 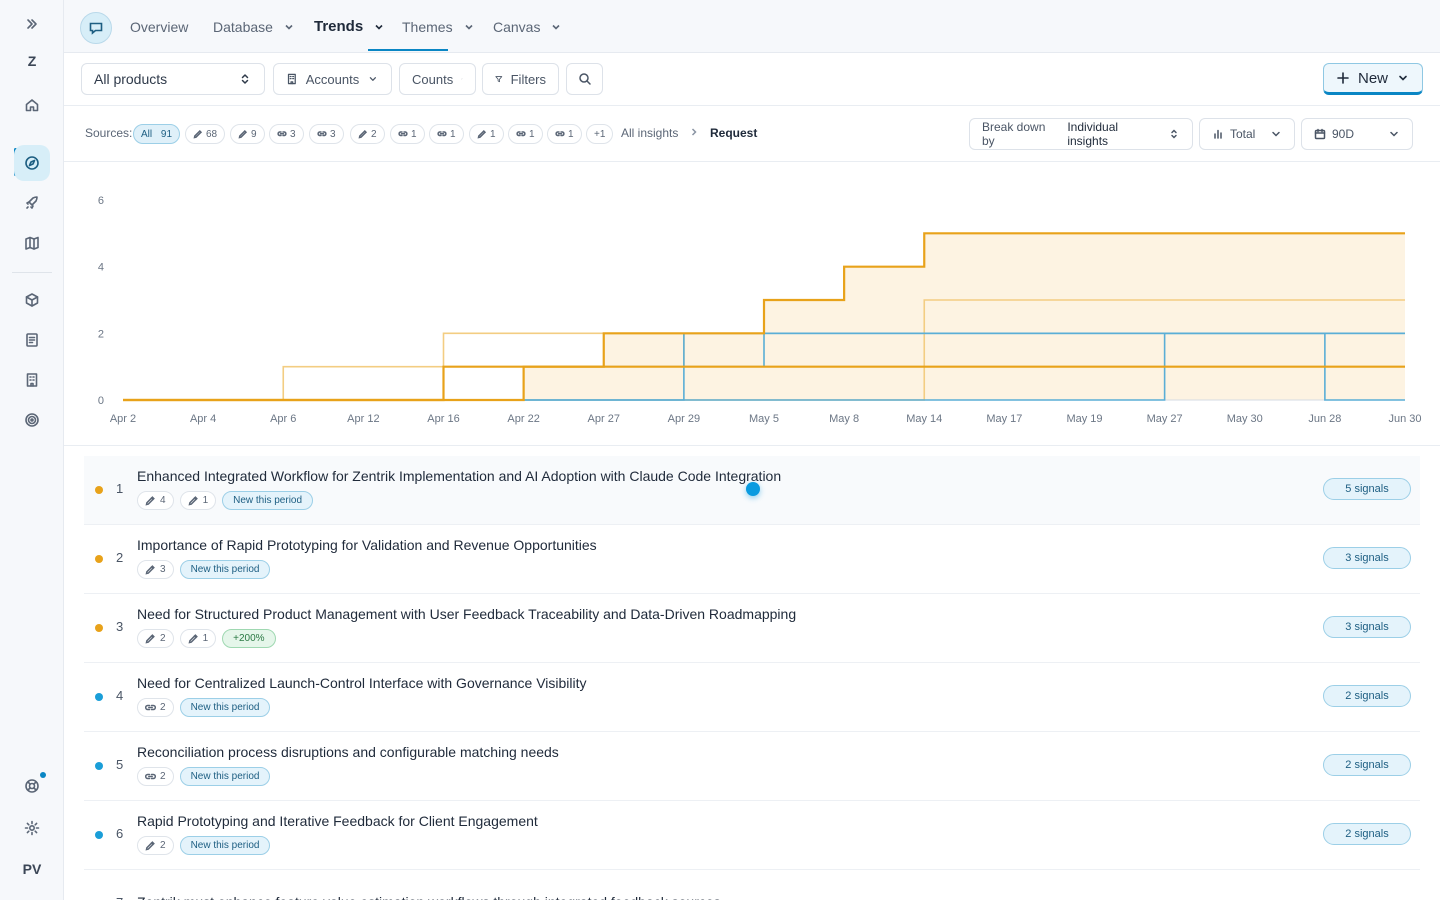 I want to click on total-label: Total, so click(x=1243, y=134).